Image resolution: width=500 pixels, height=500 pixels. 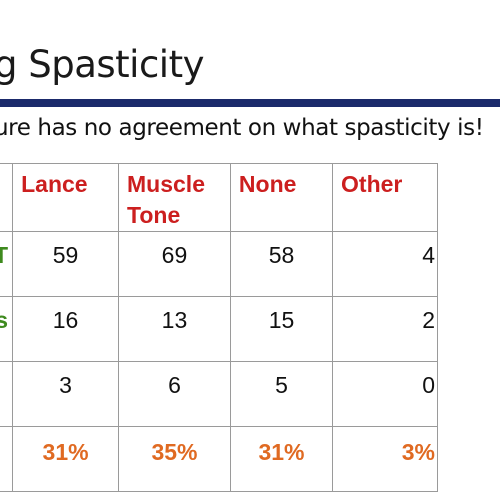 I want to click on header-cell-none: None, so click(x=281, y=197).